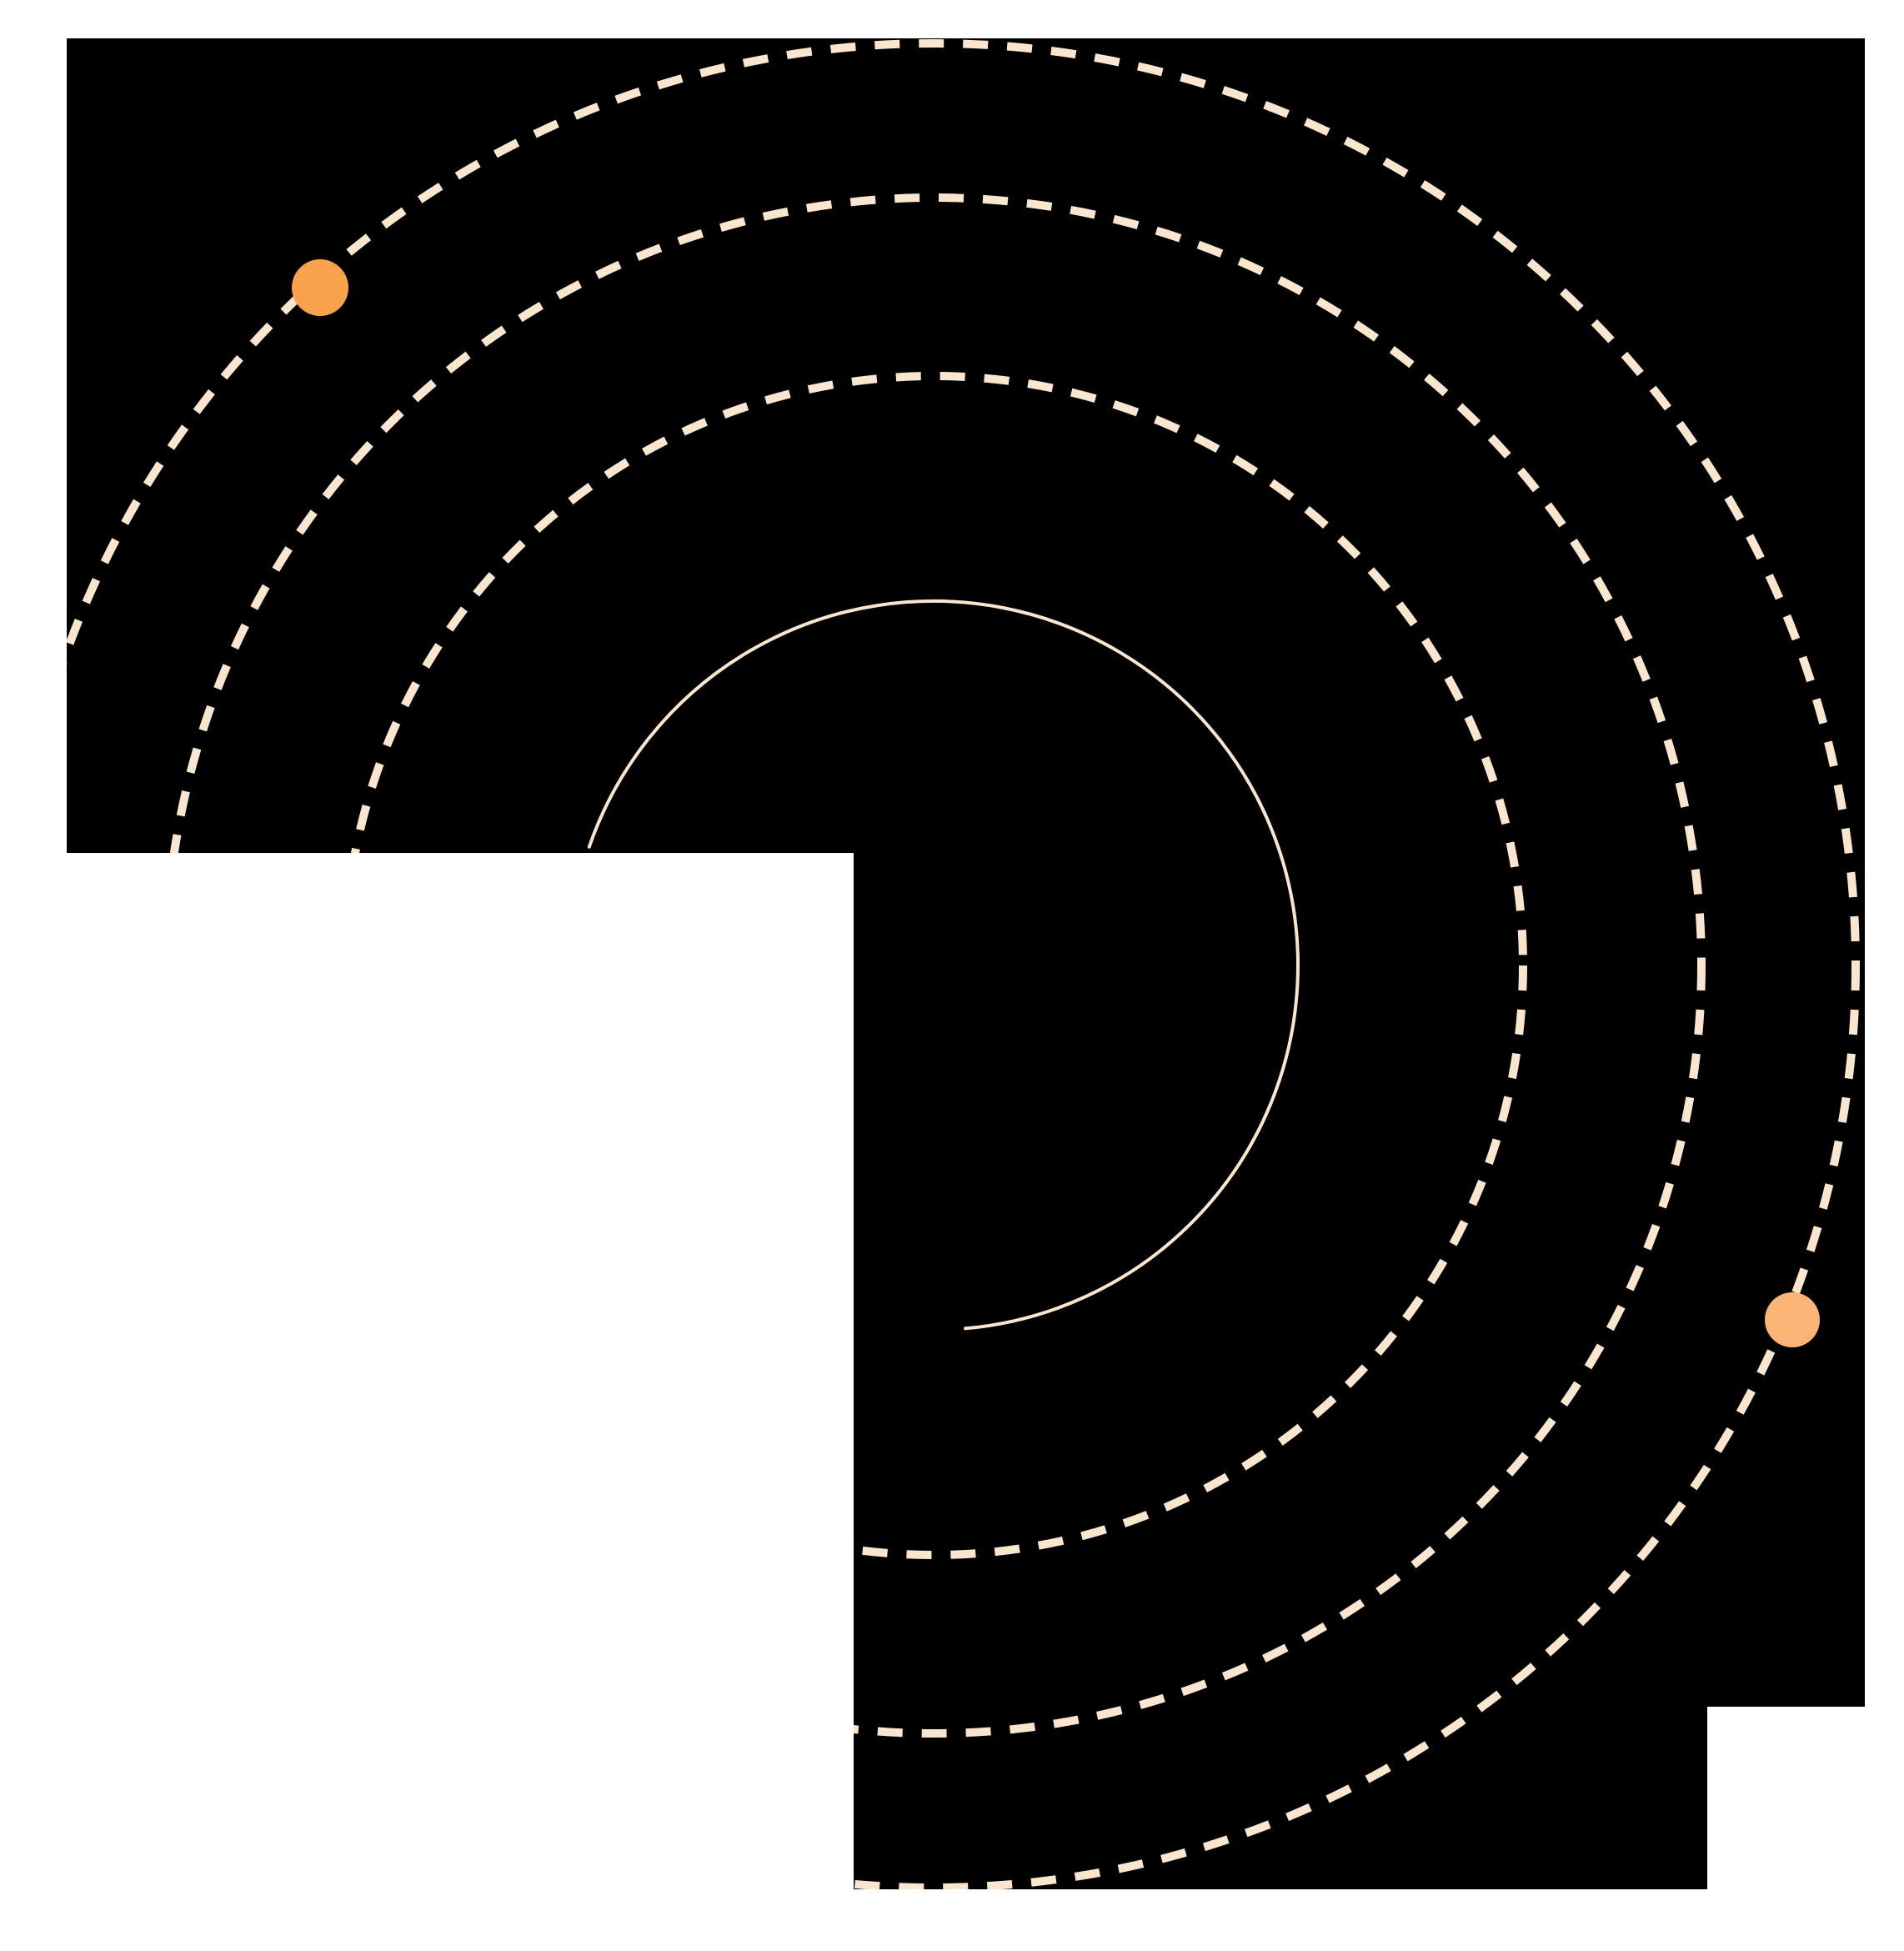 The image size is (1904, 1951). I want to click on orbit-ring-core-arc, so click(943, 965).